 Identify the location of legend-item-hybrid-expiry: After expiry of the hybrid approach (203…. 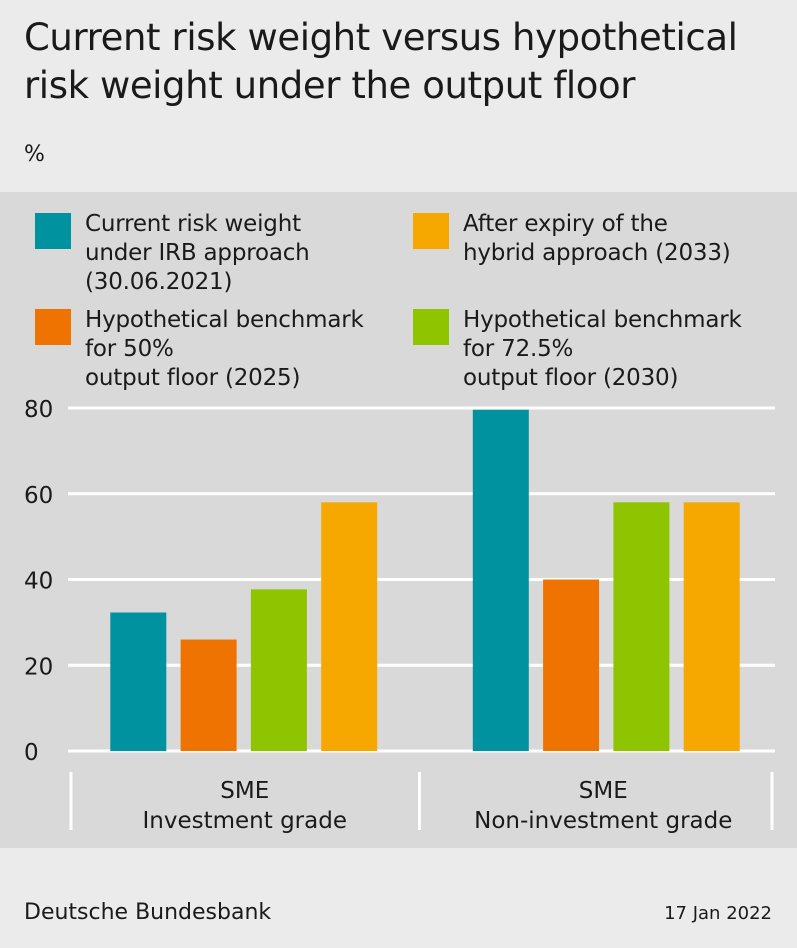
(572, 239).